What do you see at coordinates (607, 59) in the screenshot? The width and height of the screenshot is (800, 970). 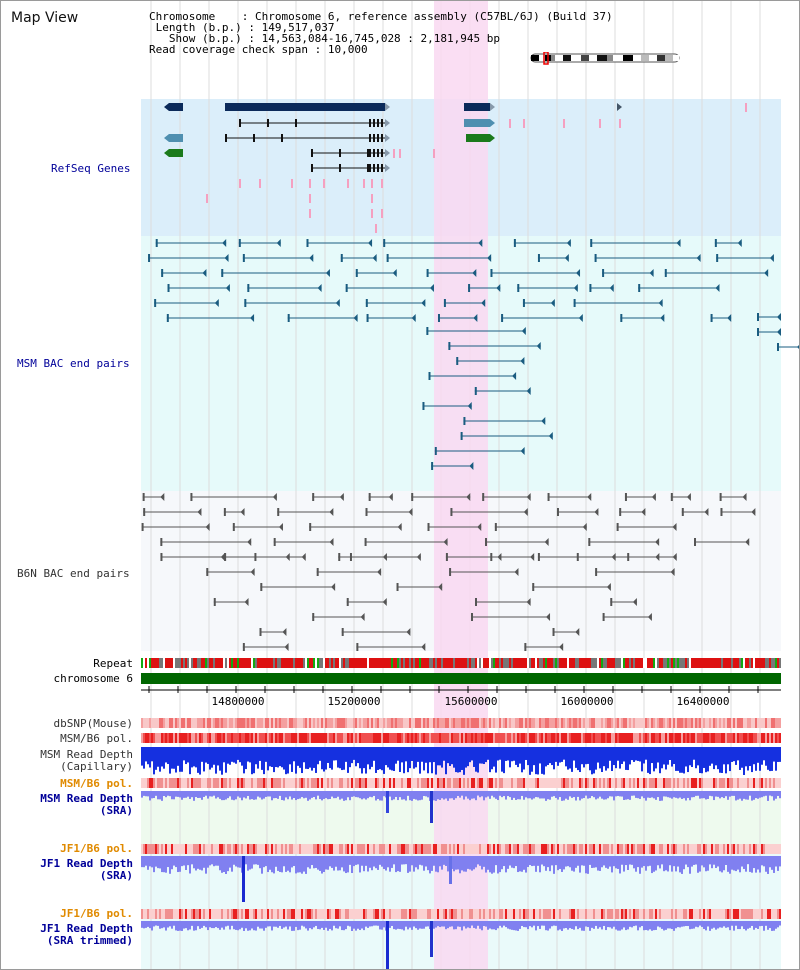 I see `chromosome-ideogram` at bounding box center [607, 59].